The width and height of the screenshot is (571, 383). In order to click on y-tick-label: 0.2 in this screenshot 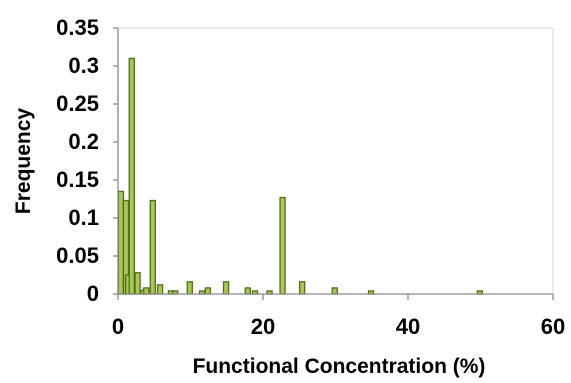, I will do `click(83, 141)`.